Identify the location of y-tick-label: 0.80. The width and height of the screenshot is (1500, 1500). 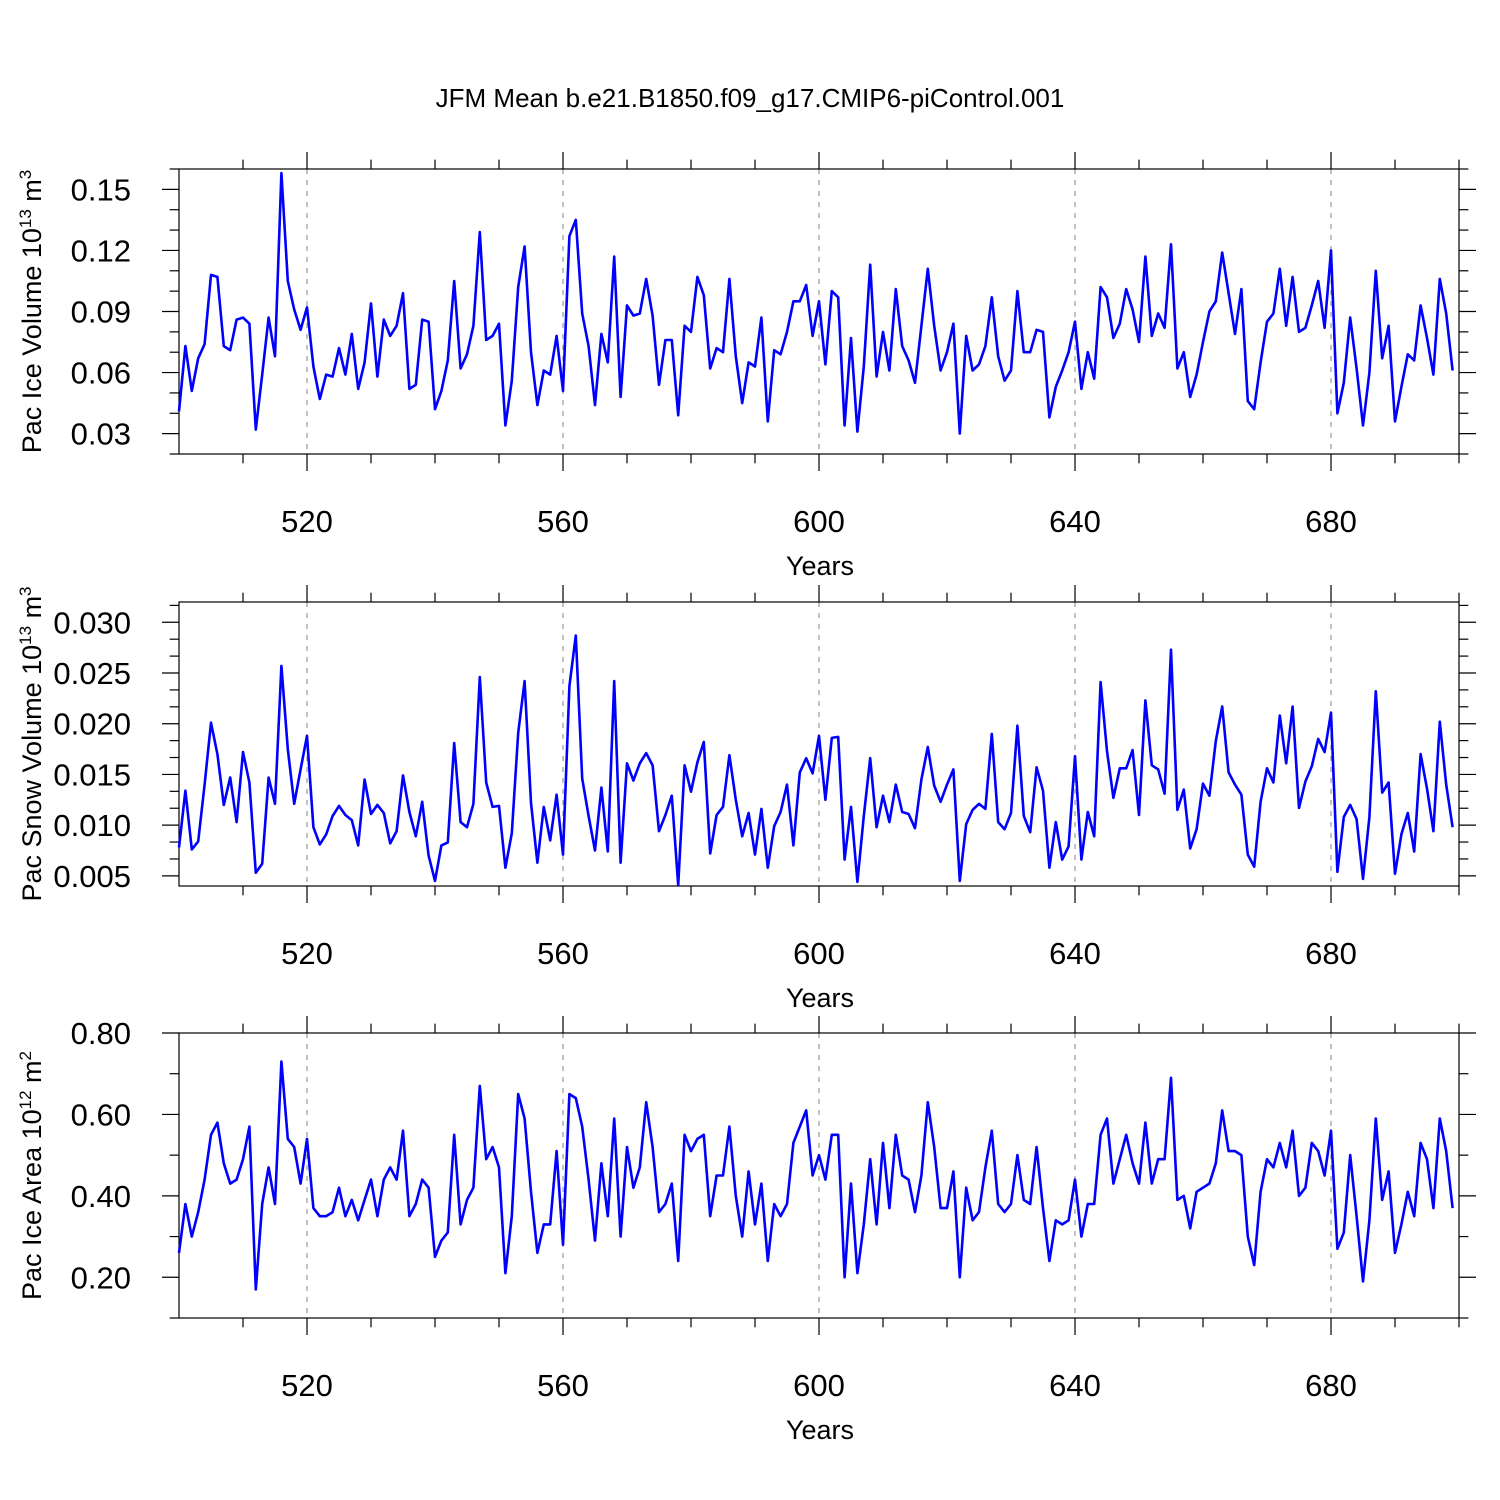
(101, 1033).